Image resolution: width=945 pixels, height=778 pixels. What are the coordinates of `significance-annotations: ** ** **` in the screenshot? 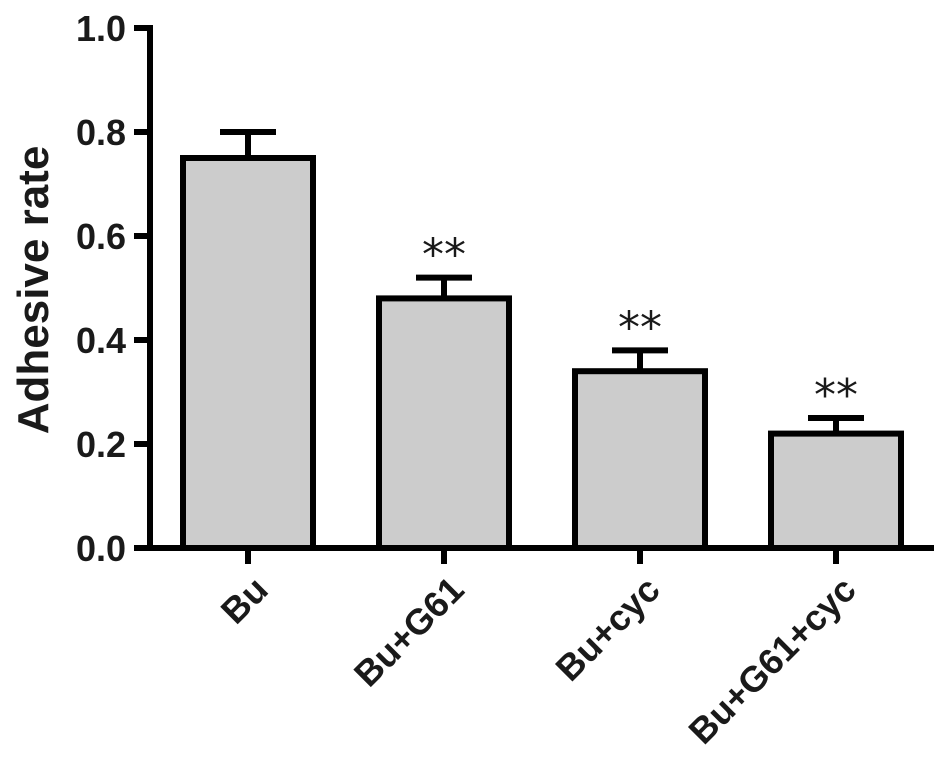 It's located at (640, 325).